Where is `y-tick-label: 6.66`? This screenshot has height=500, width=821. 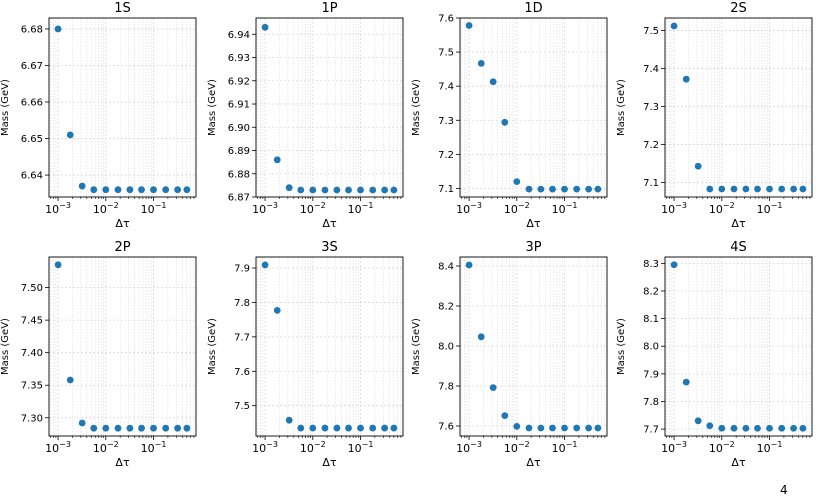 y-tick-label: 6.66 is located at coordinates (32, 103).